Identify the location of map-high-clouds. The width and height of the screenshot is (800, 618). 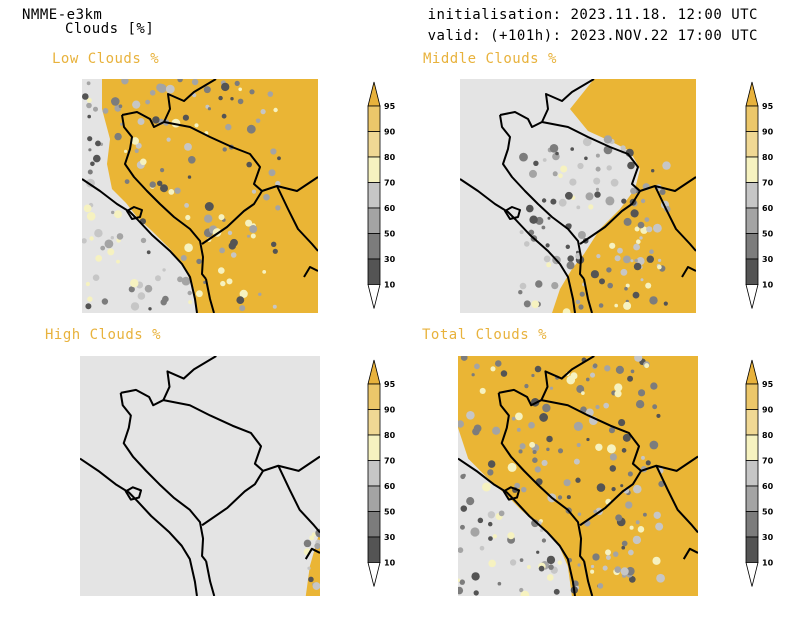
(200, 476).